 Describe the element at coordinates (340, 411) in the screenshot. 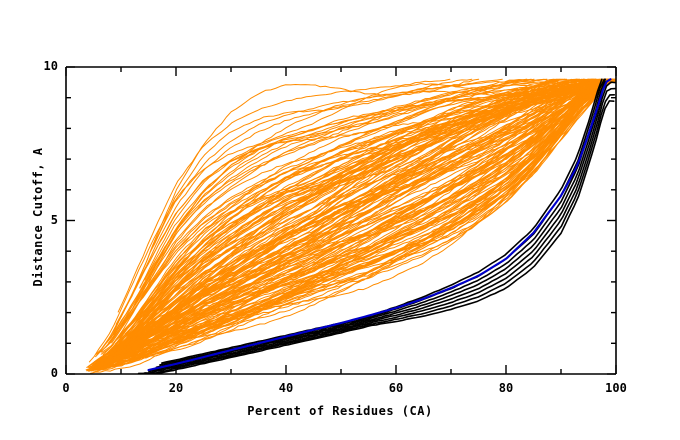

I see `x-axis-label: Percent of Residues (CA)` at that location.